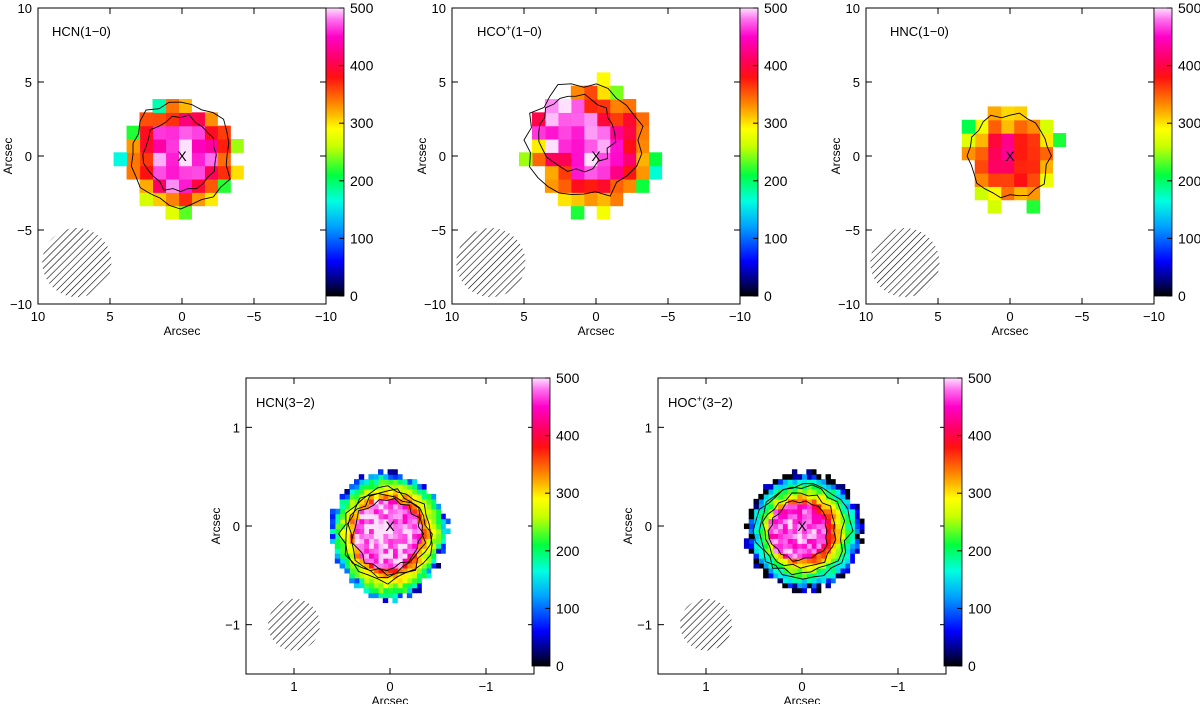 This screenshot has height=704, width=1200. What do you see at coordinates (852, 230) in the screenshot?
I see `y-tick-label: −5` at bounding box center [852, 230].